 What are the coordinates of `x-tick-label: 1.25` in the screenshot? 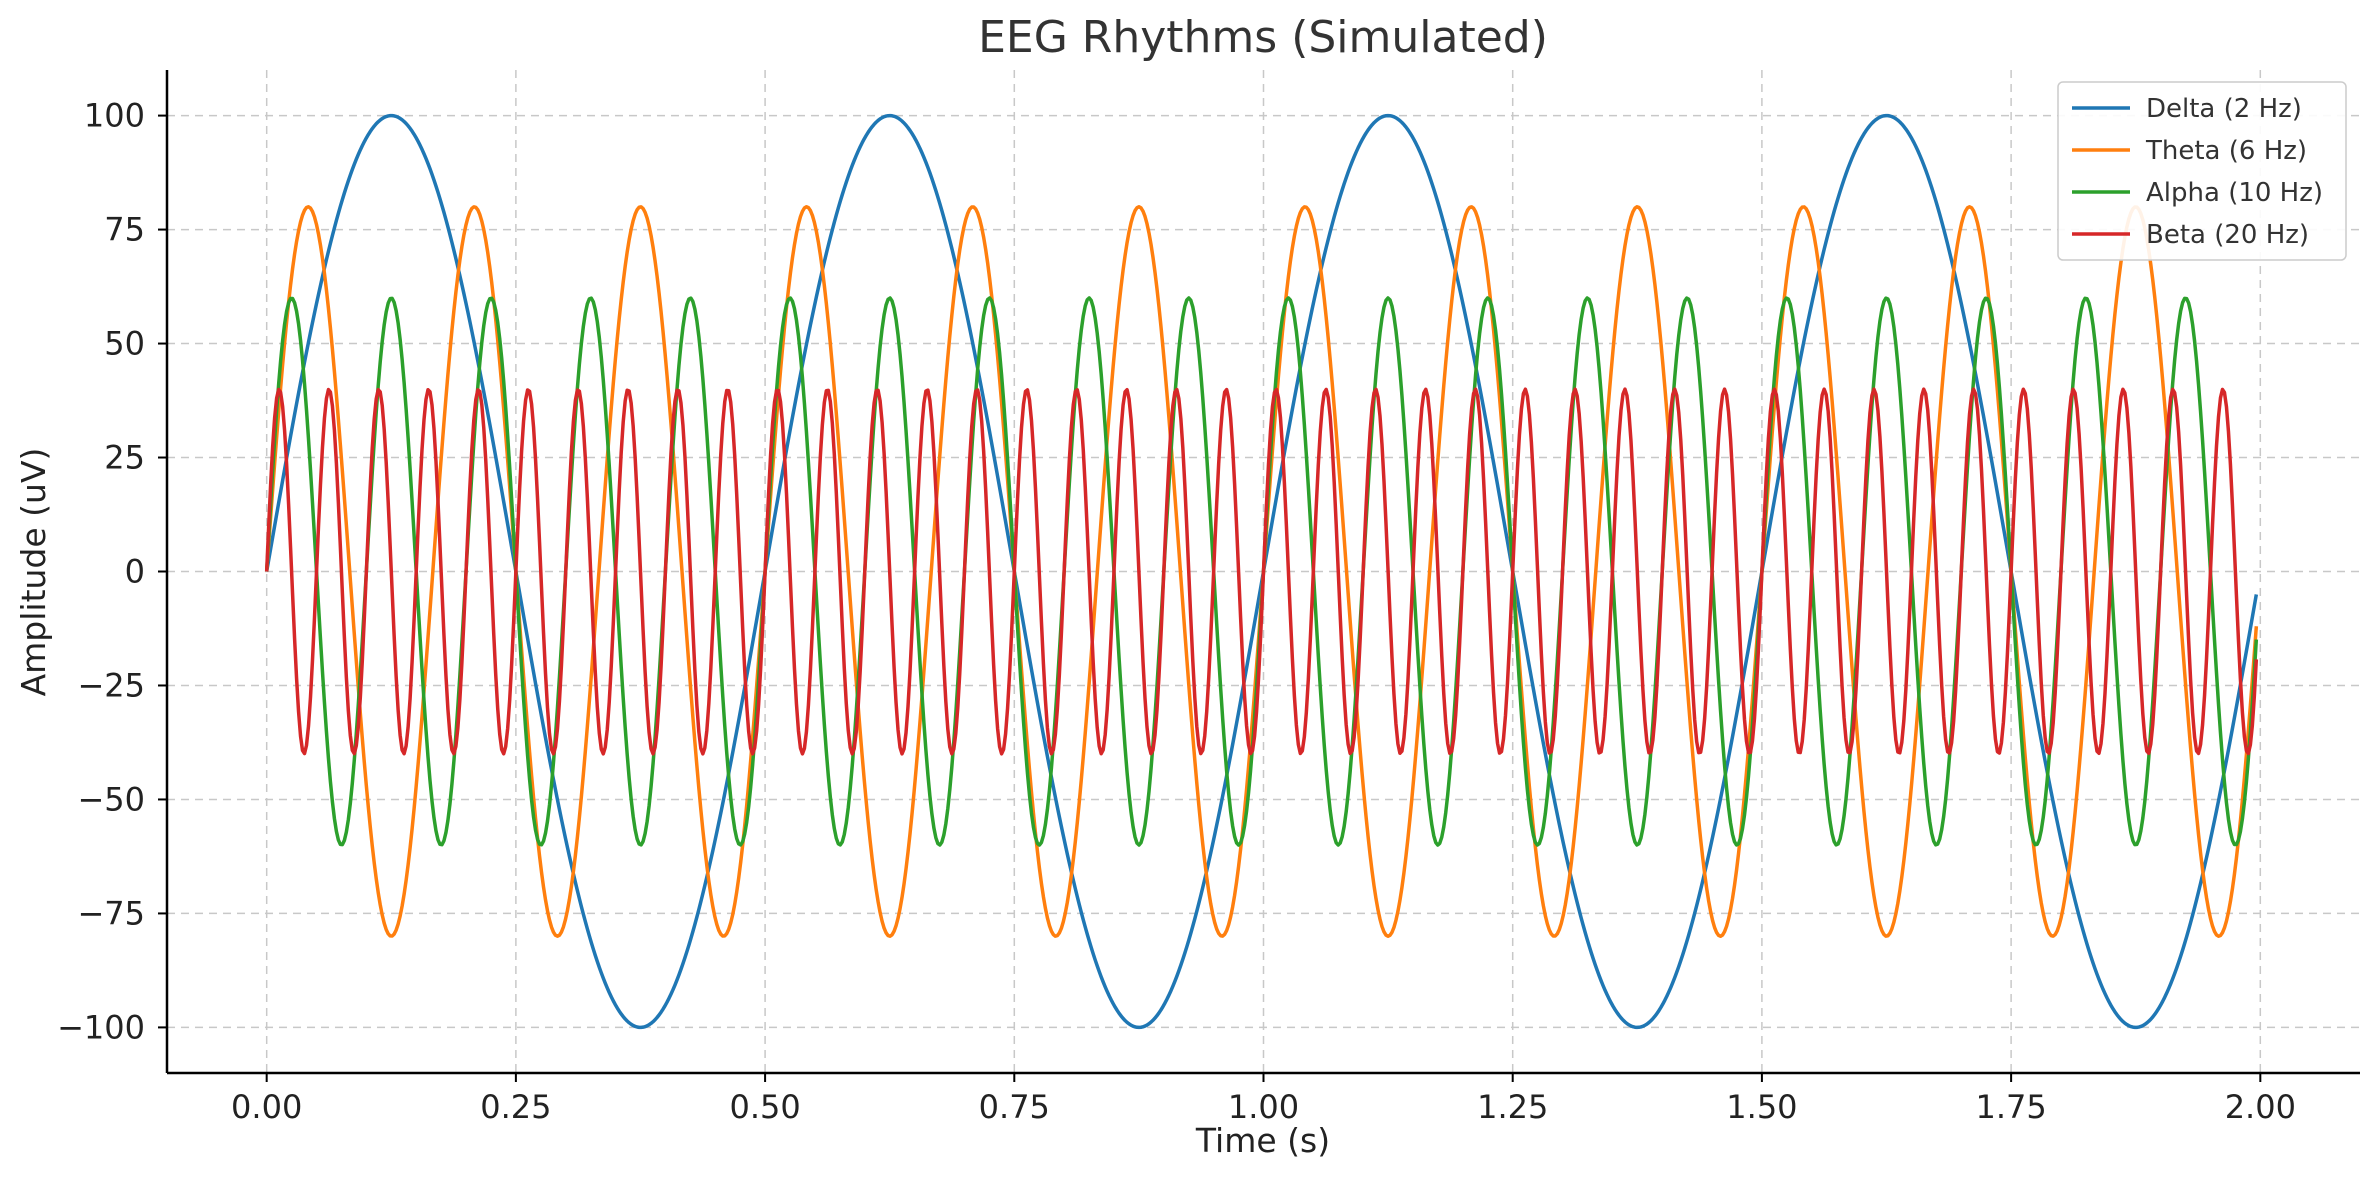 It's located at (1512, 1107).